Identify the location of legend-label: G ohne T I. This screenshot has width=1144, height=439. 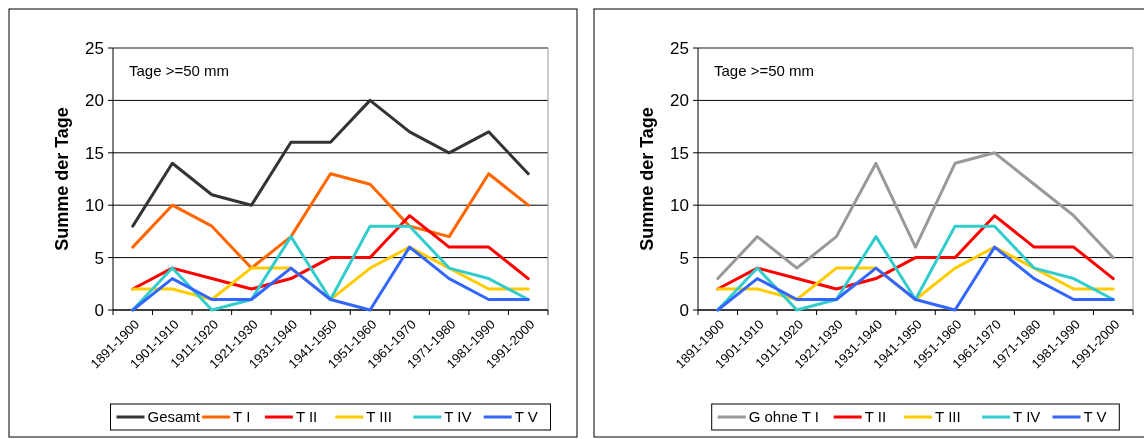
(784, 417).